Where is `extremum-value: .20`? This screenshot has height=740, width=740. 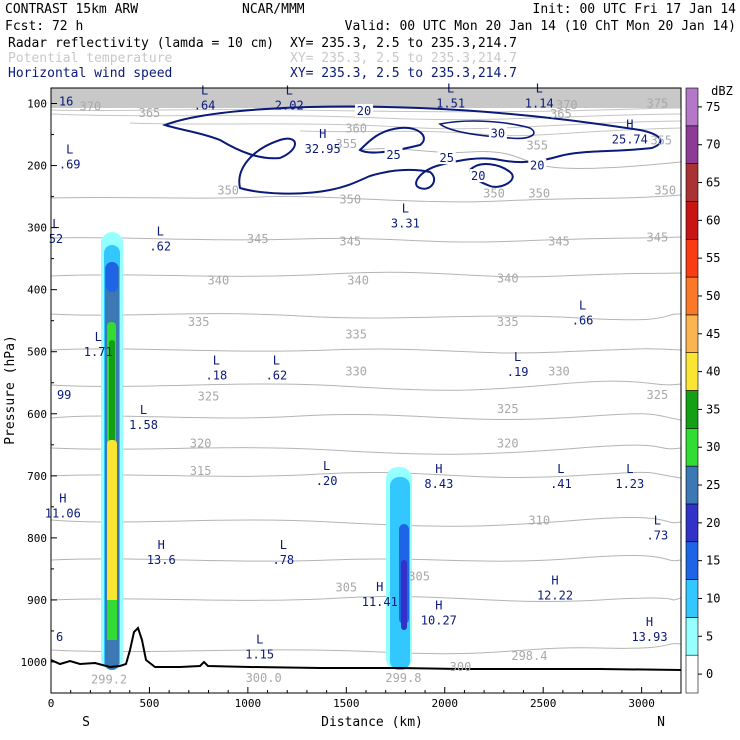 extremum-value: .20 is located at coordinates (327, 481).